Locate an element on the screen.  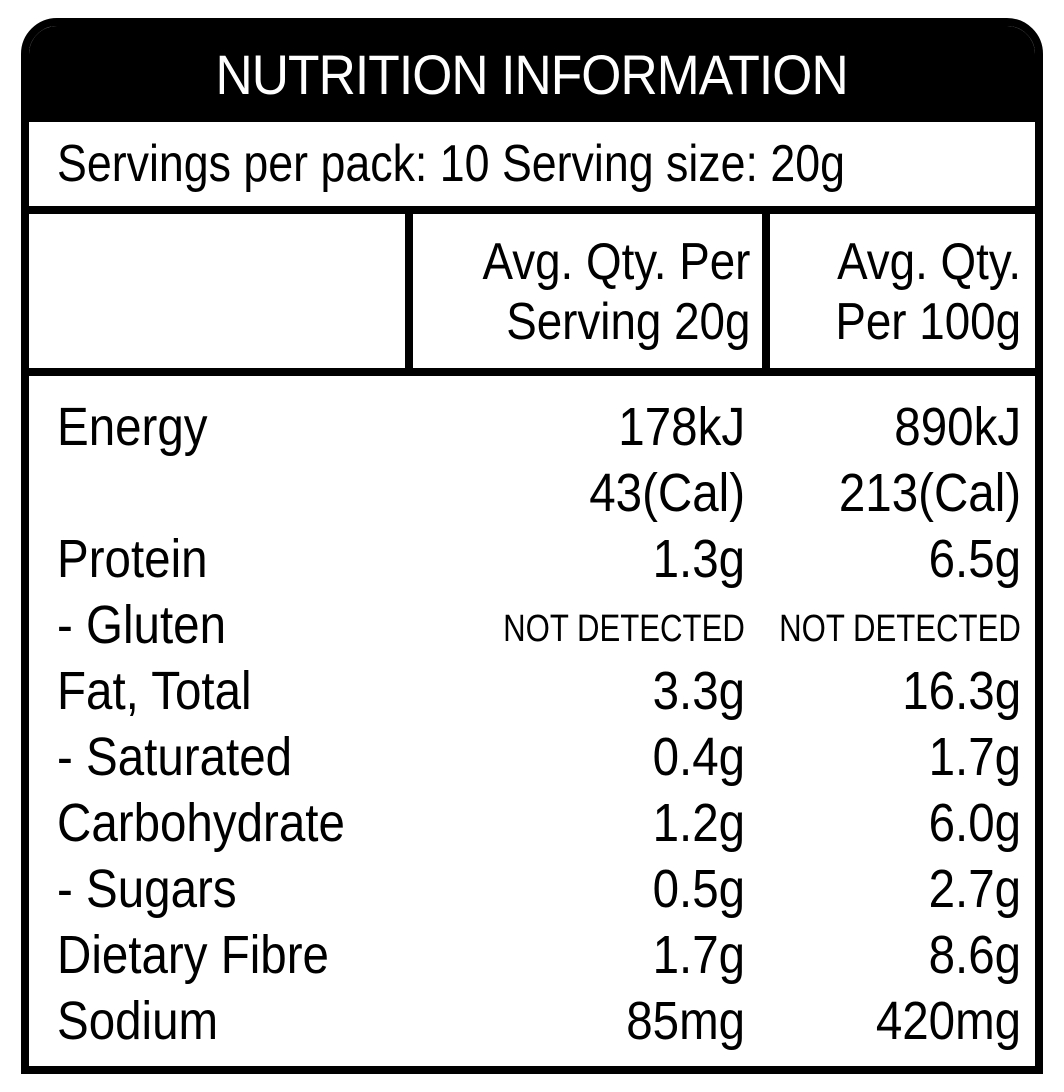
servings-info: Servings per pack: 10 Serving size: 20g is located at coordinates (532, 168).